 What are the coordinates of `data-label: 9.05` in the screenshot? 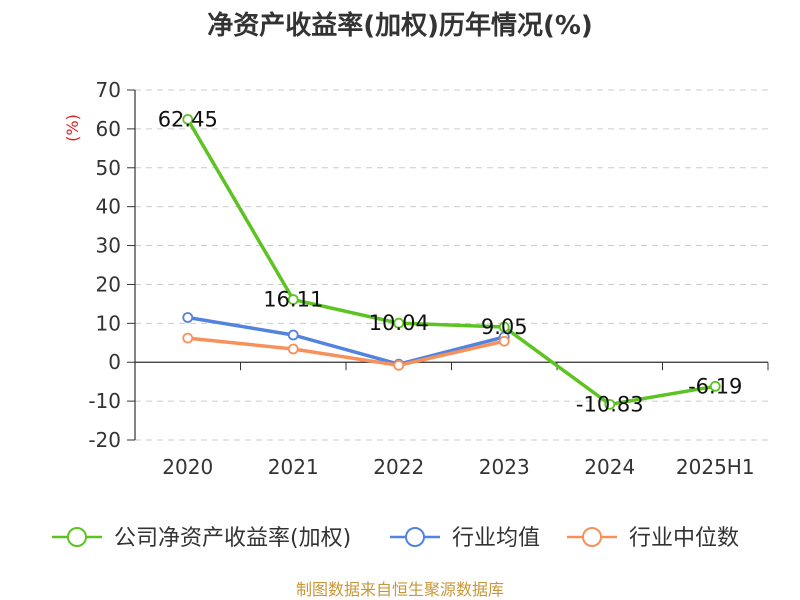 It's located at (504, 327).